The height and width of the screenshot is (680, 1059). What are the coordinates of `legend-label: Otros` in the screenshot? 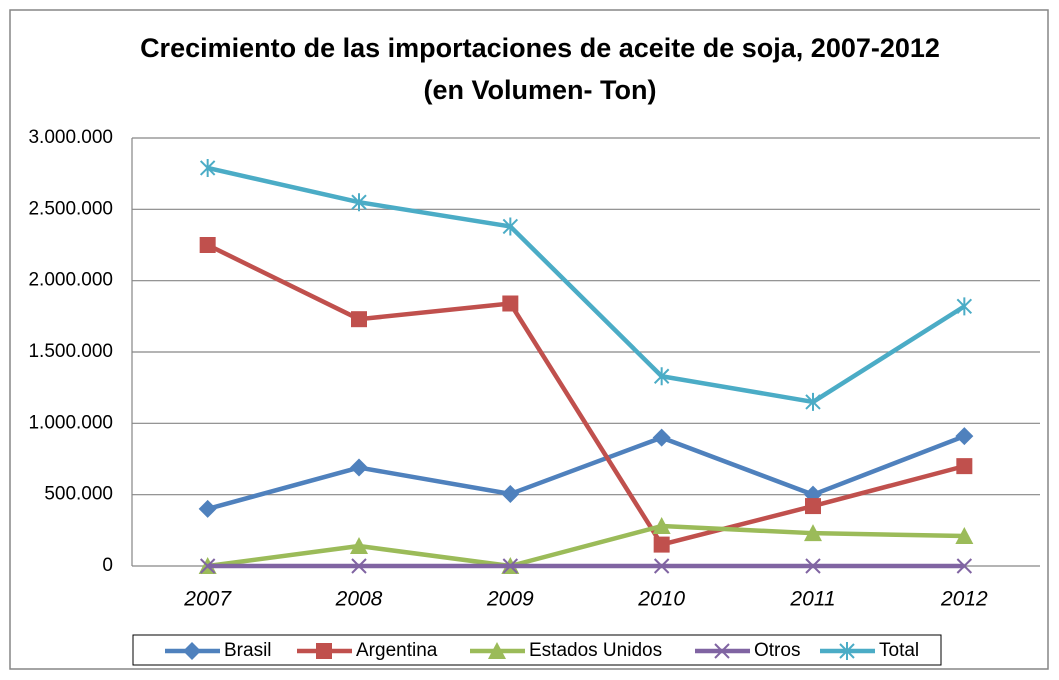 It's located at (777, 650).